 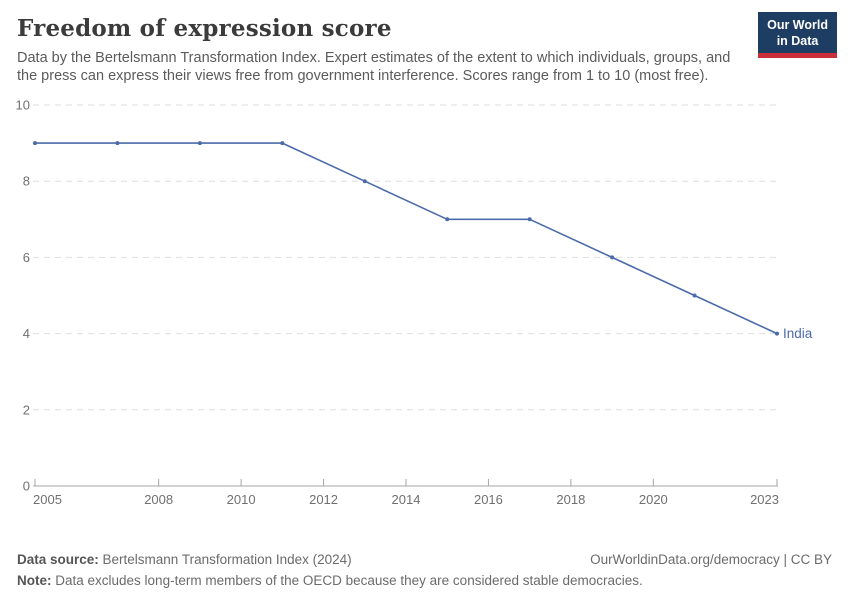 I want to click on x-tick-label-2016: 2016, so click(x=488, y=499).